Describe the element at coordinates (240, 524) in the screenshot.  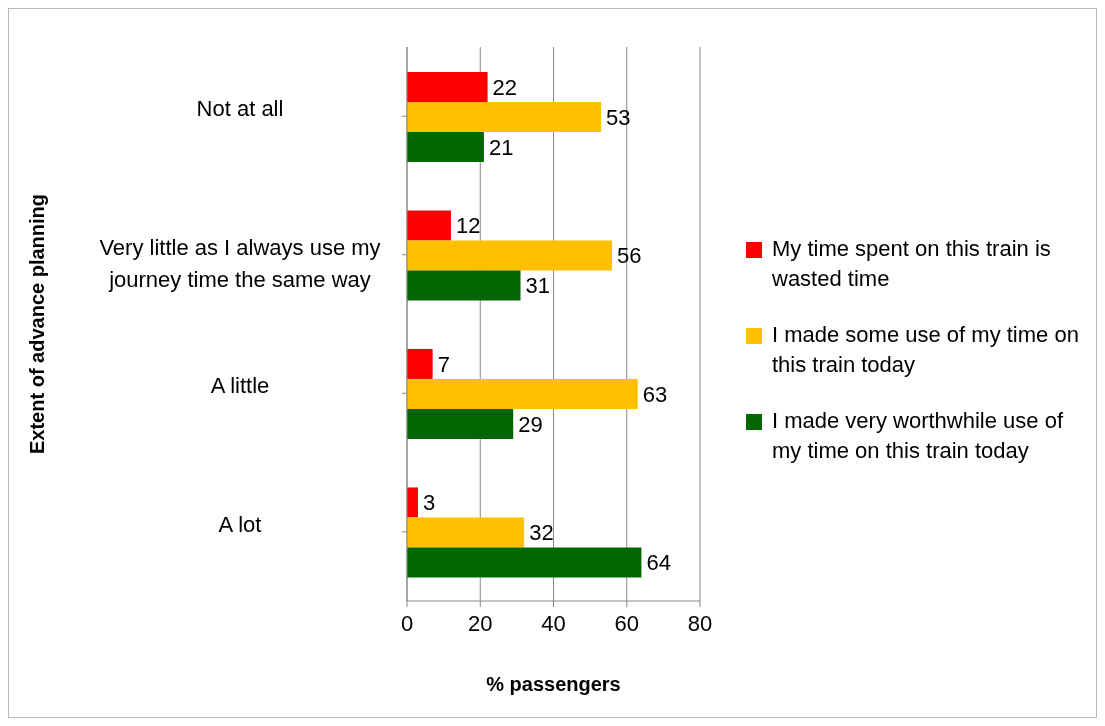
I see `y-tick-label: A lot` at that location.